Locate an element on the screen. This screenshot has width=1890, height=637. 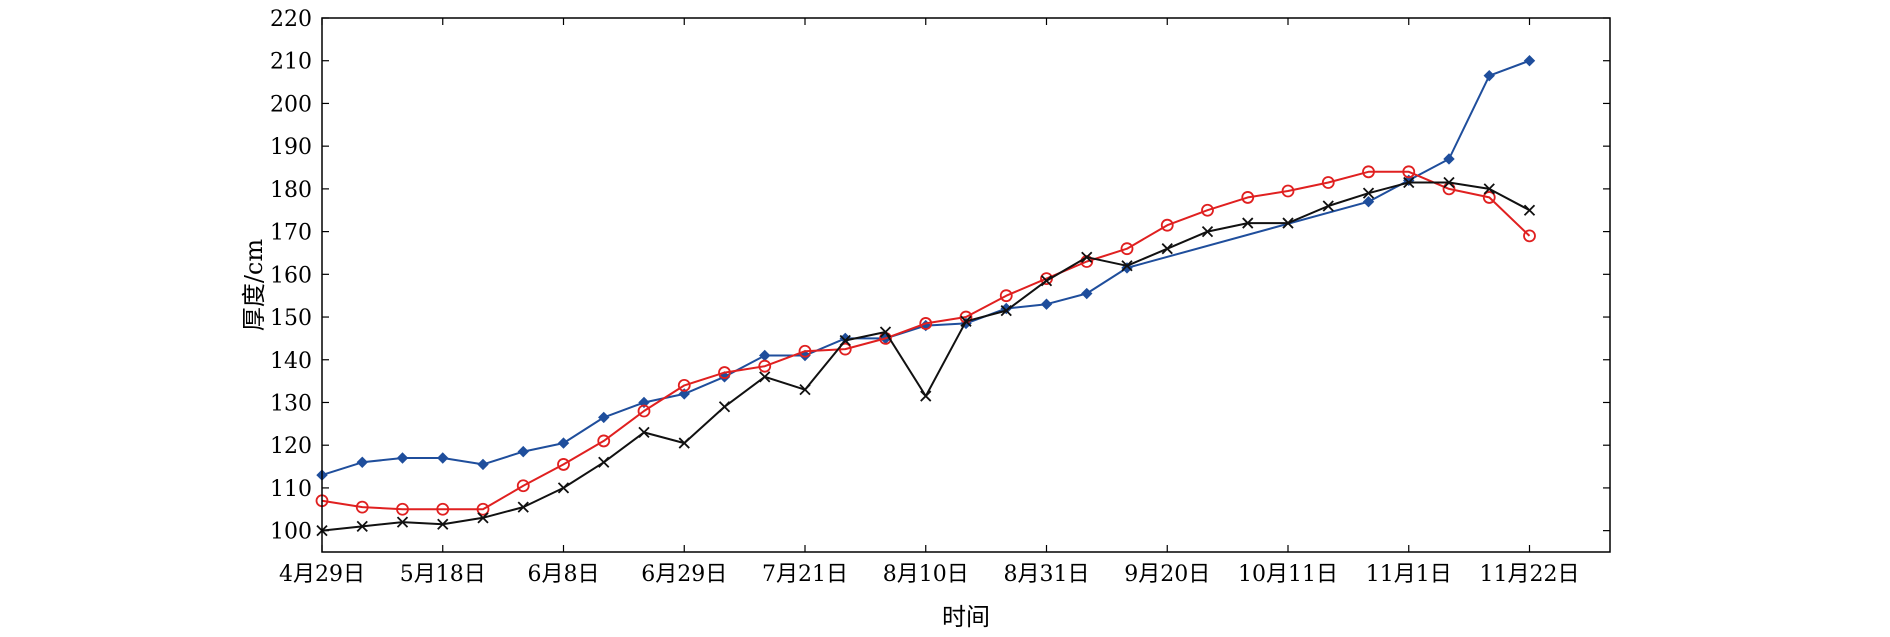
y-tick-label: 120 is located at coordinates (291, 446).